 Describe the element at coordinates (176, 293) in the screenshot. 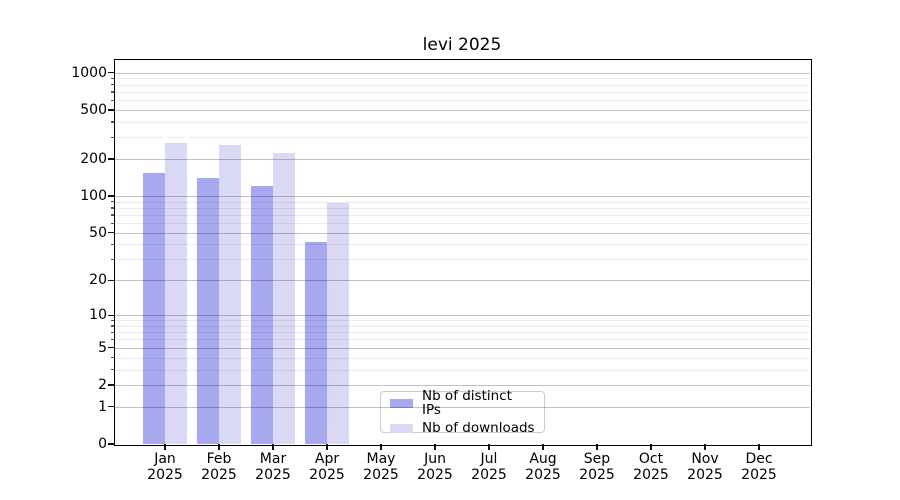

I see `bar-jan-downloads` at that location.